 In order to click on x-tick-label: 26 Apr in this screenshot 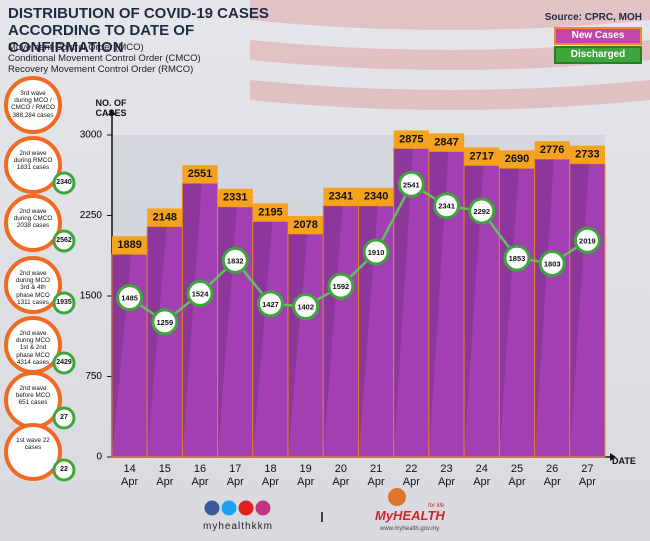, I will do `click(552, 475)`.